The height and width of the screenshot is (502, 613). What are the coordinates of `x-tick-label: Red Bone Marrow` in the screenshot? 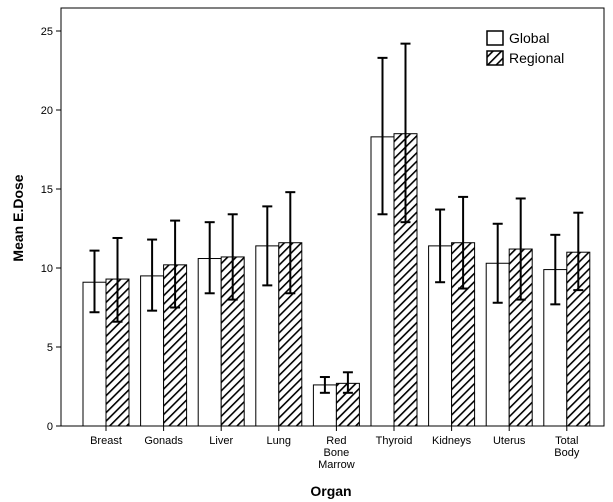 It's located at (336, 453).